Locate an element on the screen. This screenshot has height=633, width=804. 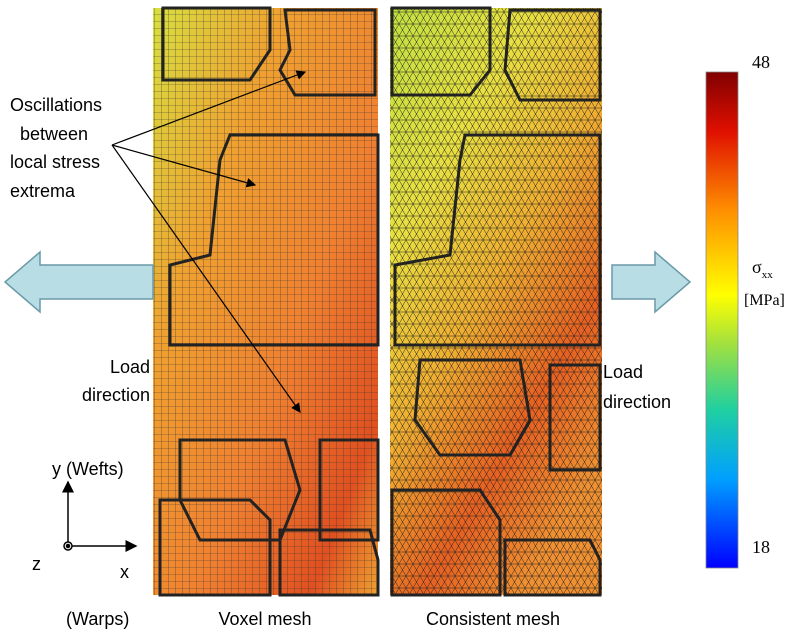
axis-label: z is located at coordinates (36, 564).